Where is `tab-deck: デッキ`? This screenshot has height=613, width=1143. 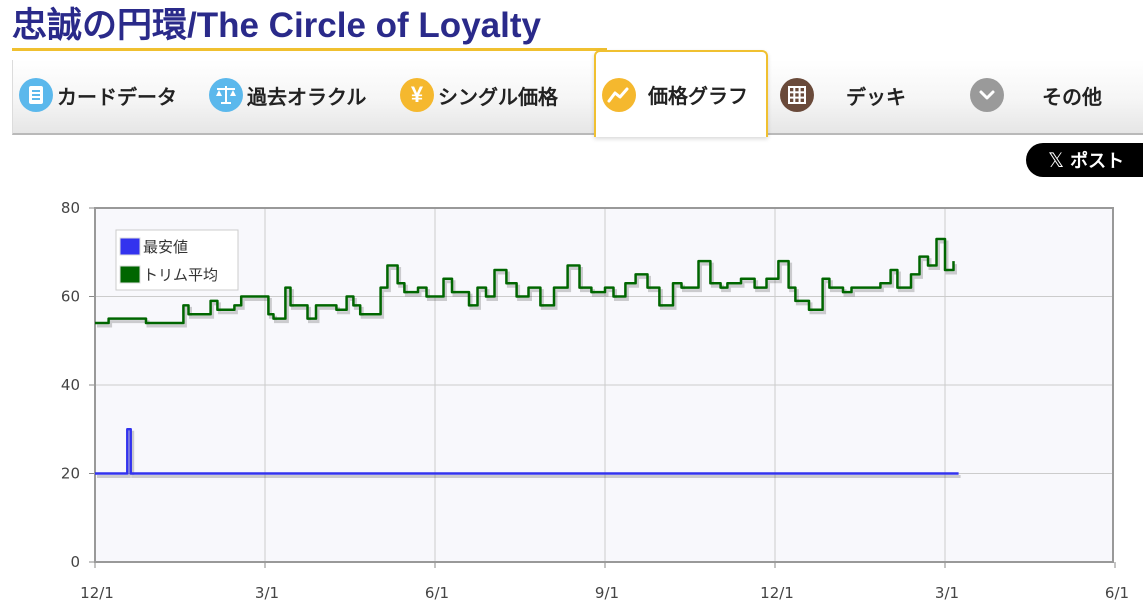 tab-deck: デッキ is located at coordinates (843, 95).